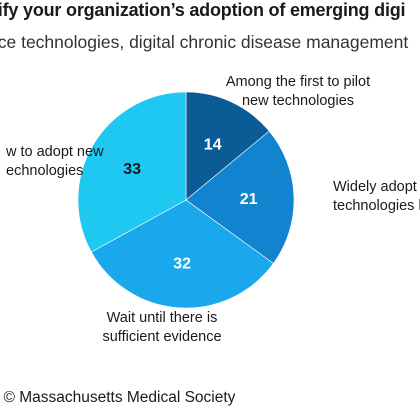 The width and height of the screenshot is (420, 420). Describe the element at coordinates (213, 144) in the screenshot. I see `slice-value-label: 14` at that location.